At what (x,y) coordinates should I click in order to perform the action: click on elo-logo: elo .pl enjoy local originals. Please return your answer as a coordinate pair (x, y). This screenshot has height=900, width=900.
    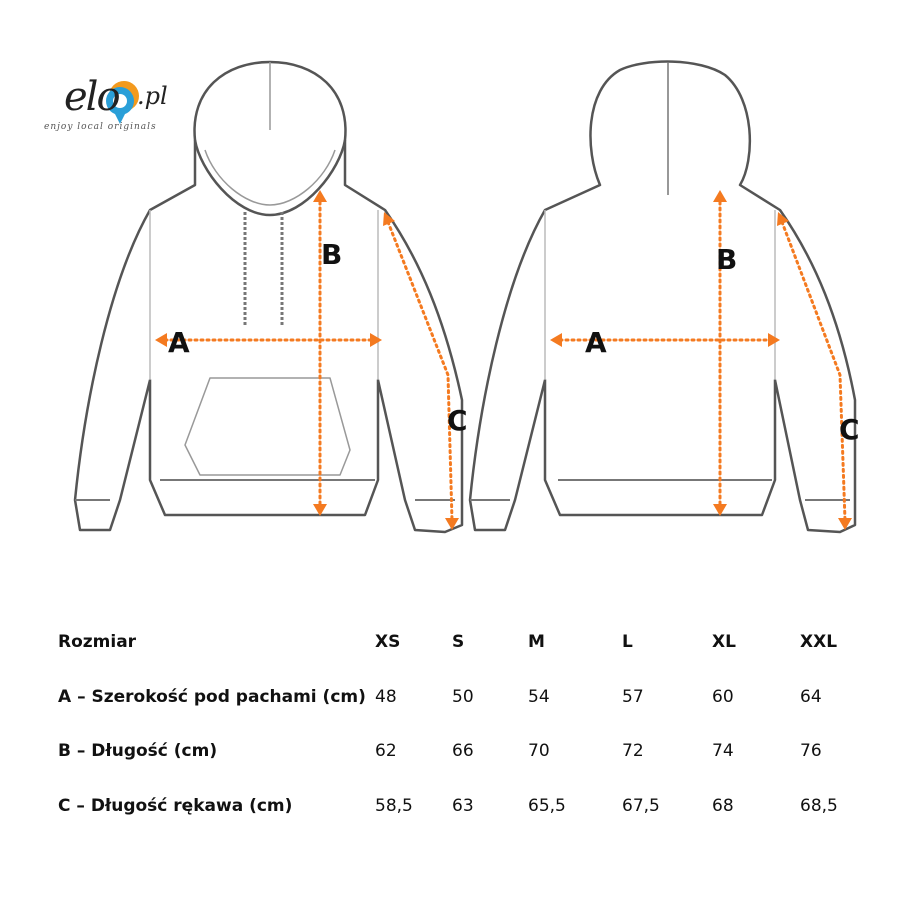
    Looking at the image, I should click on (114, 107).